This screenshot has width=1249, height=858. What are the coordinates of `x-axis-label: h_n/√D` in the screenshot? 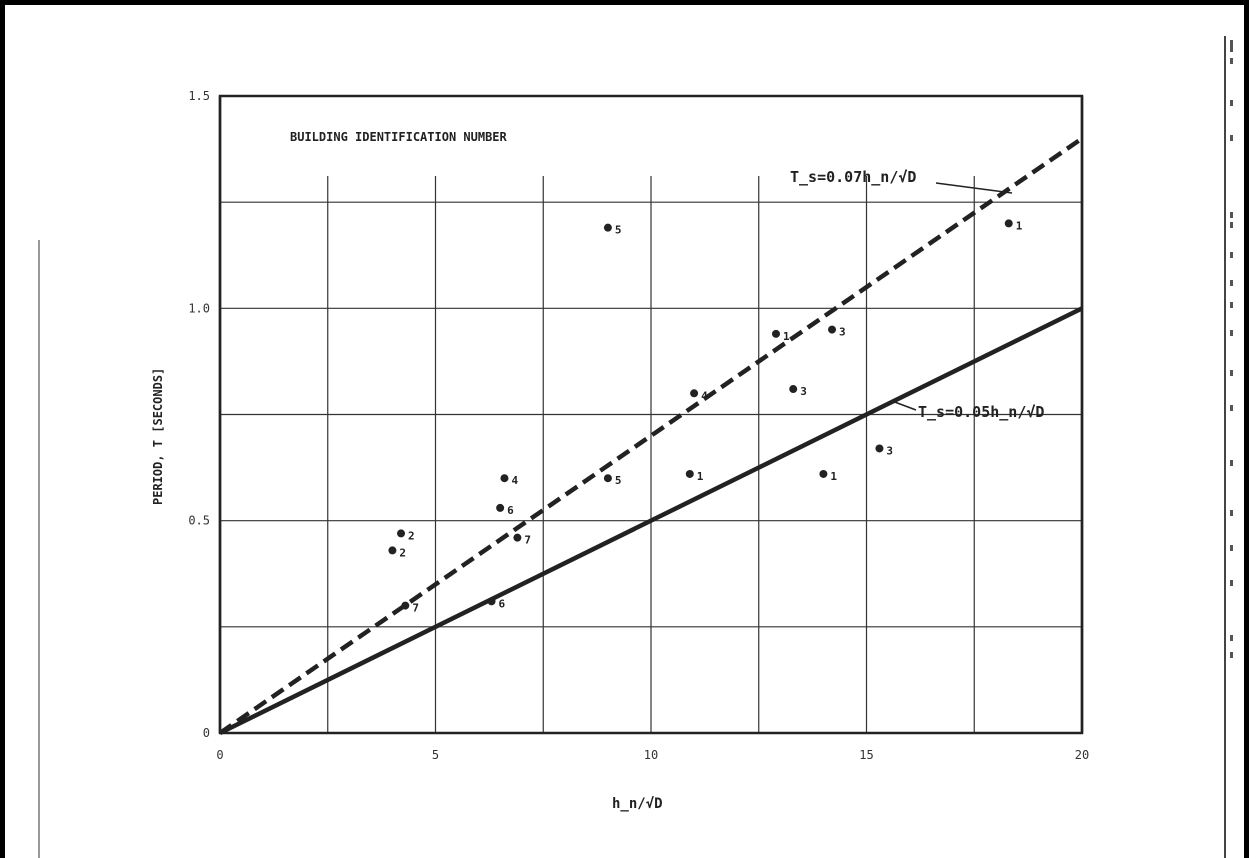 It's located at (637, 804).